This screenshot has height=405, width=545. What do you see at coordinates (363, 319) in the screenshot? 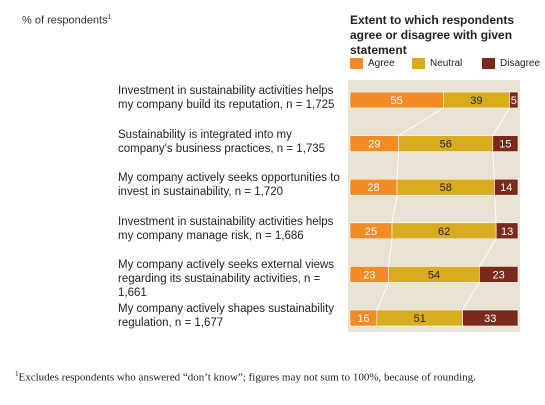
I see `data-label-agree-6: 16` at bounding box center [363, 319].